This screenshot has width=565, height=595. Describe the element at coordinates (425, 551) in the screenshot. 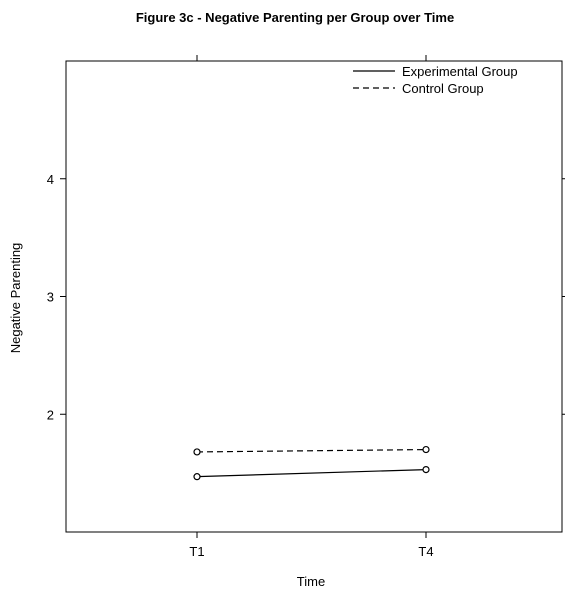

I see `x-tick-label: T4` at that location.